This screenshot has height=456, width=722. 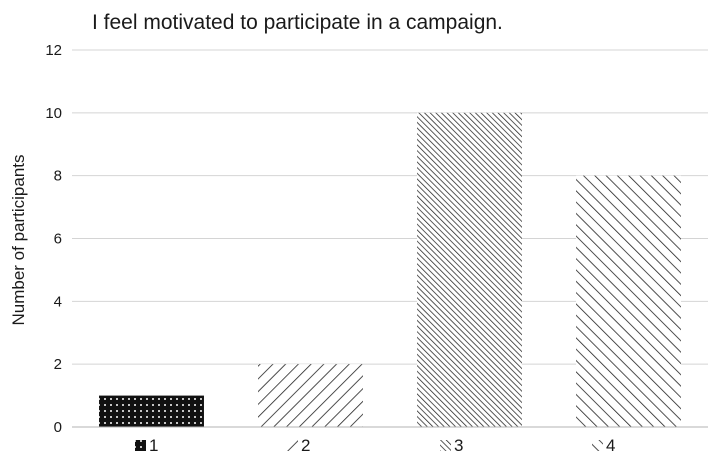 I want to click on legend-label: 2, so click(x=305, y=445).